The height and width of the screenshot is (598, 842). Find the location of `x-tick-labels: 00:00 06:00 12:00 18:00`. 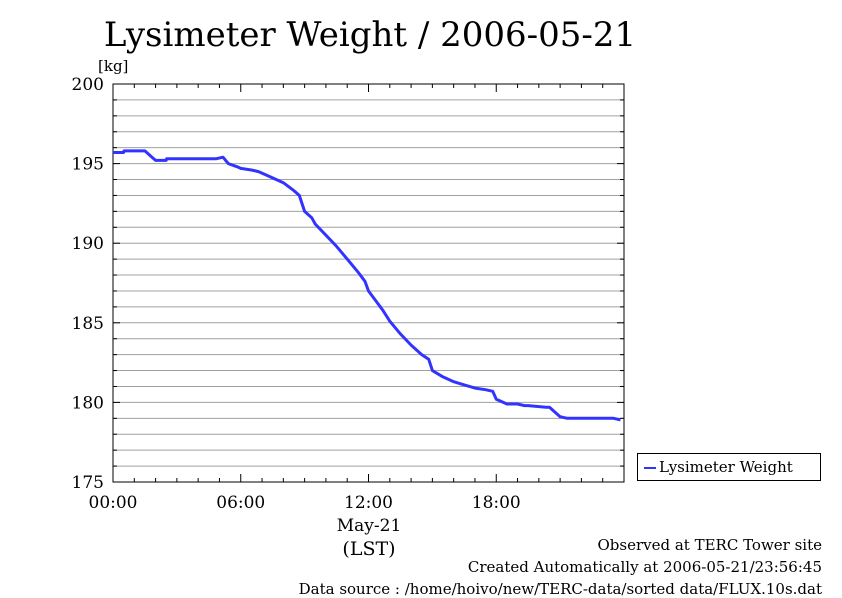

x-tick-labels: 00:00 06:00 12:00 18:00 is located at coordinates (305, 503).